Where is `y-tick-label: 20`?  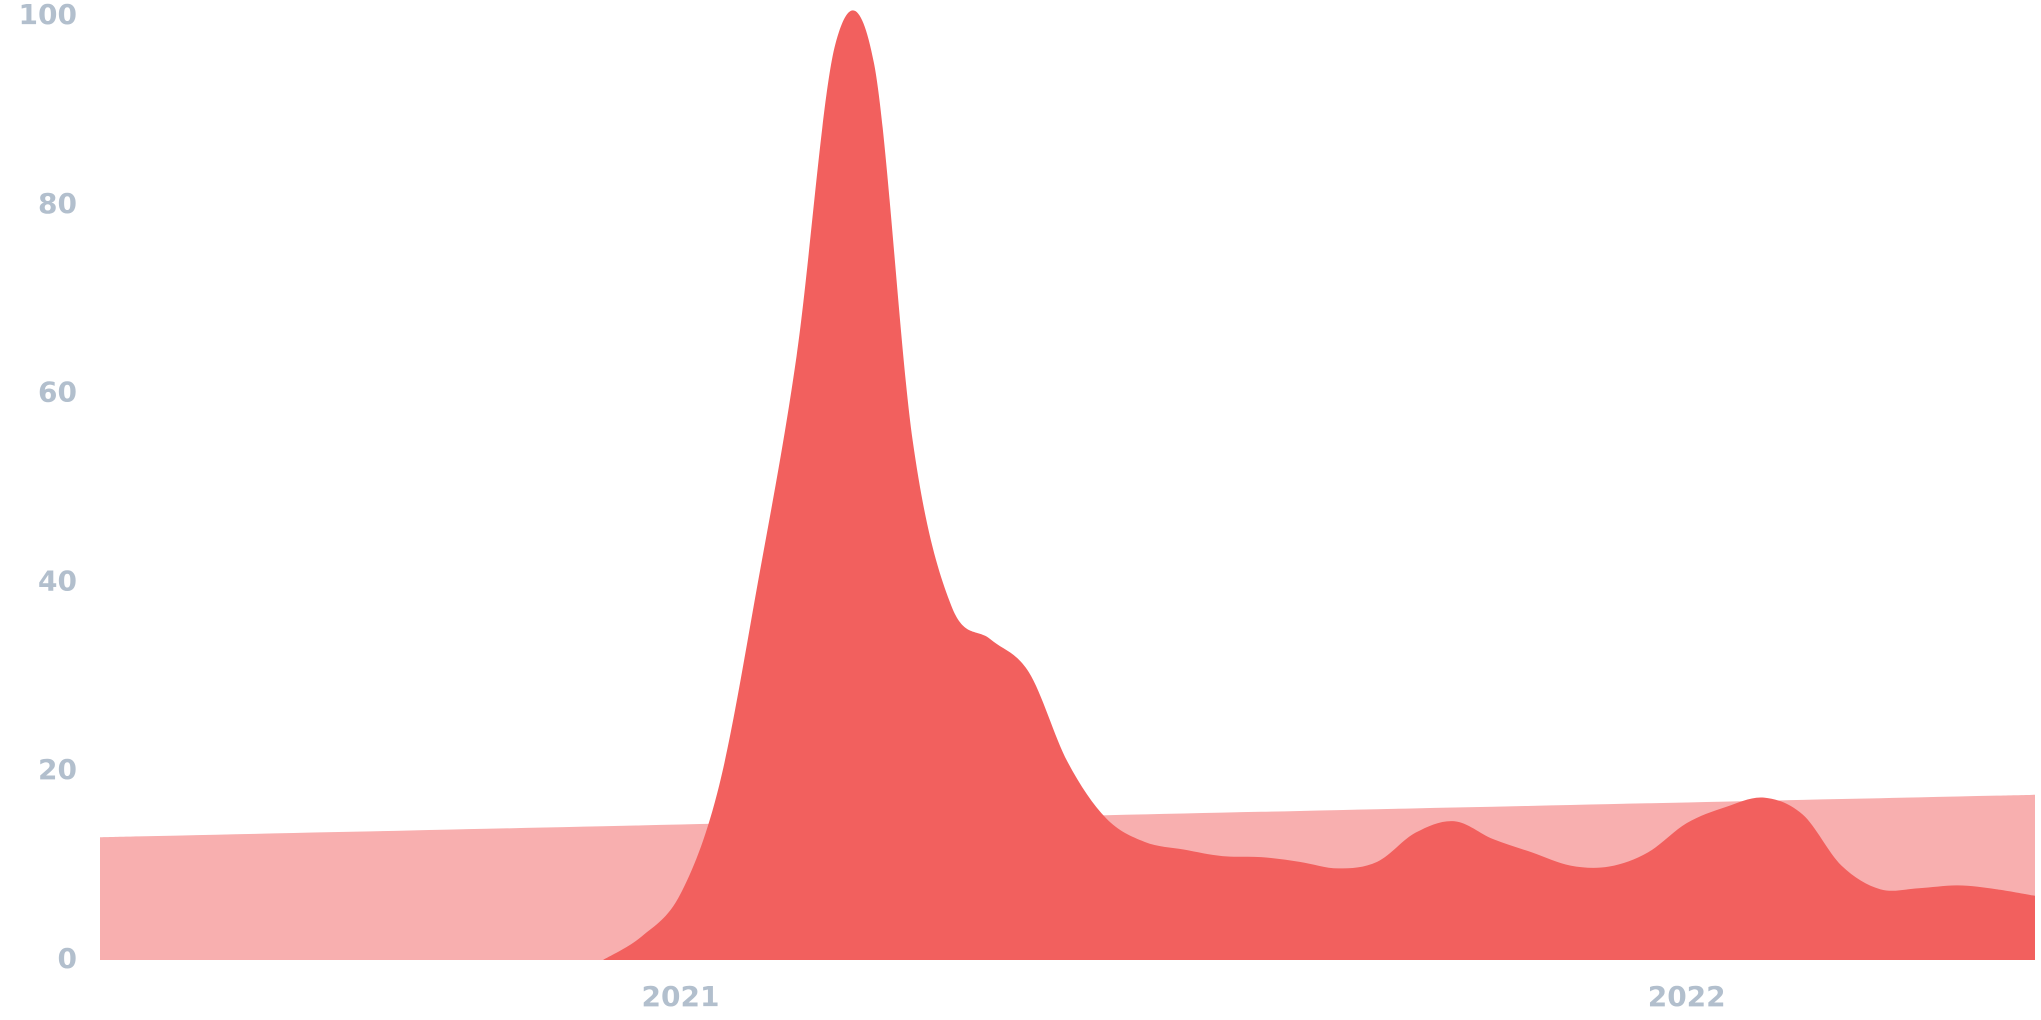
y-tick-label: 20 is located at coordinates (57, 769).